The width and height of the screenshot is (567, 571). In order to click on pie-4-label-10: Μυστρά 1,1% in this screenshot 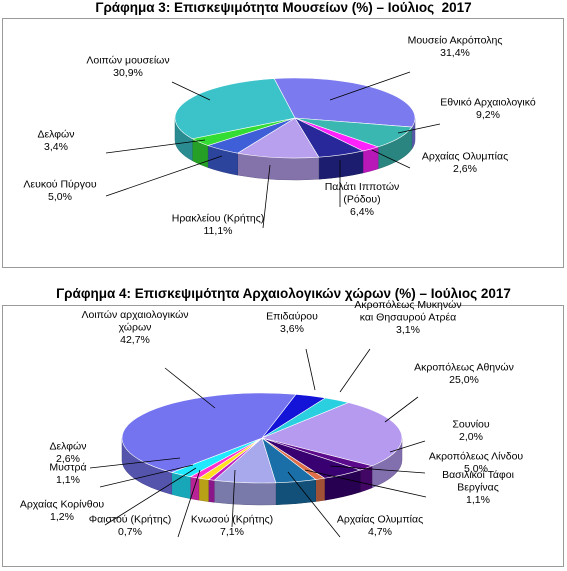, I will do `click(67, 474)`.